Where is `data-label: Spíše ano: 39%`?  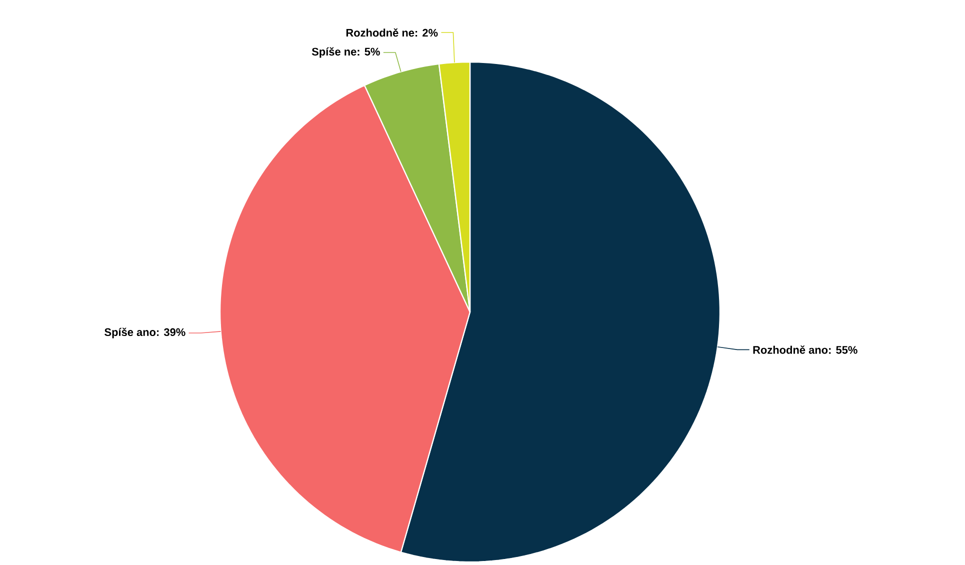
data-label: Spíše ano: 39% is located at coordinates (145, 333).